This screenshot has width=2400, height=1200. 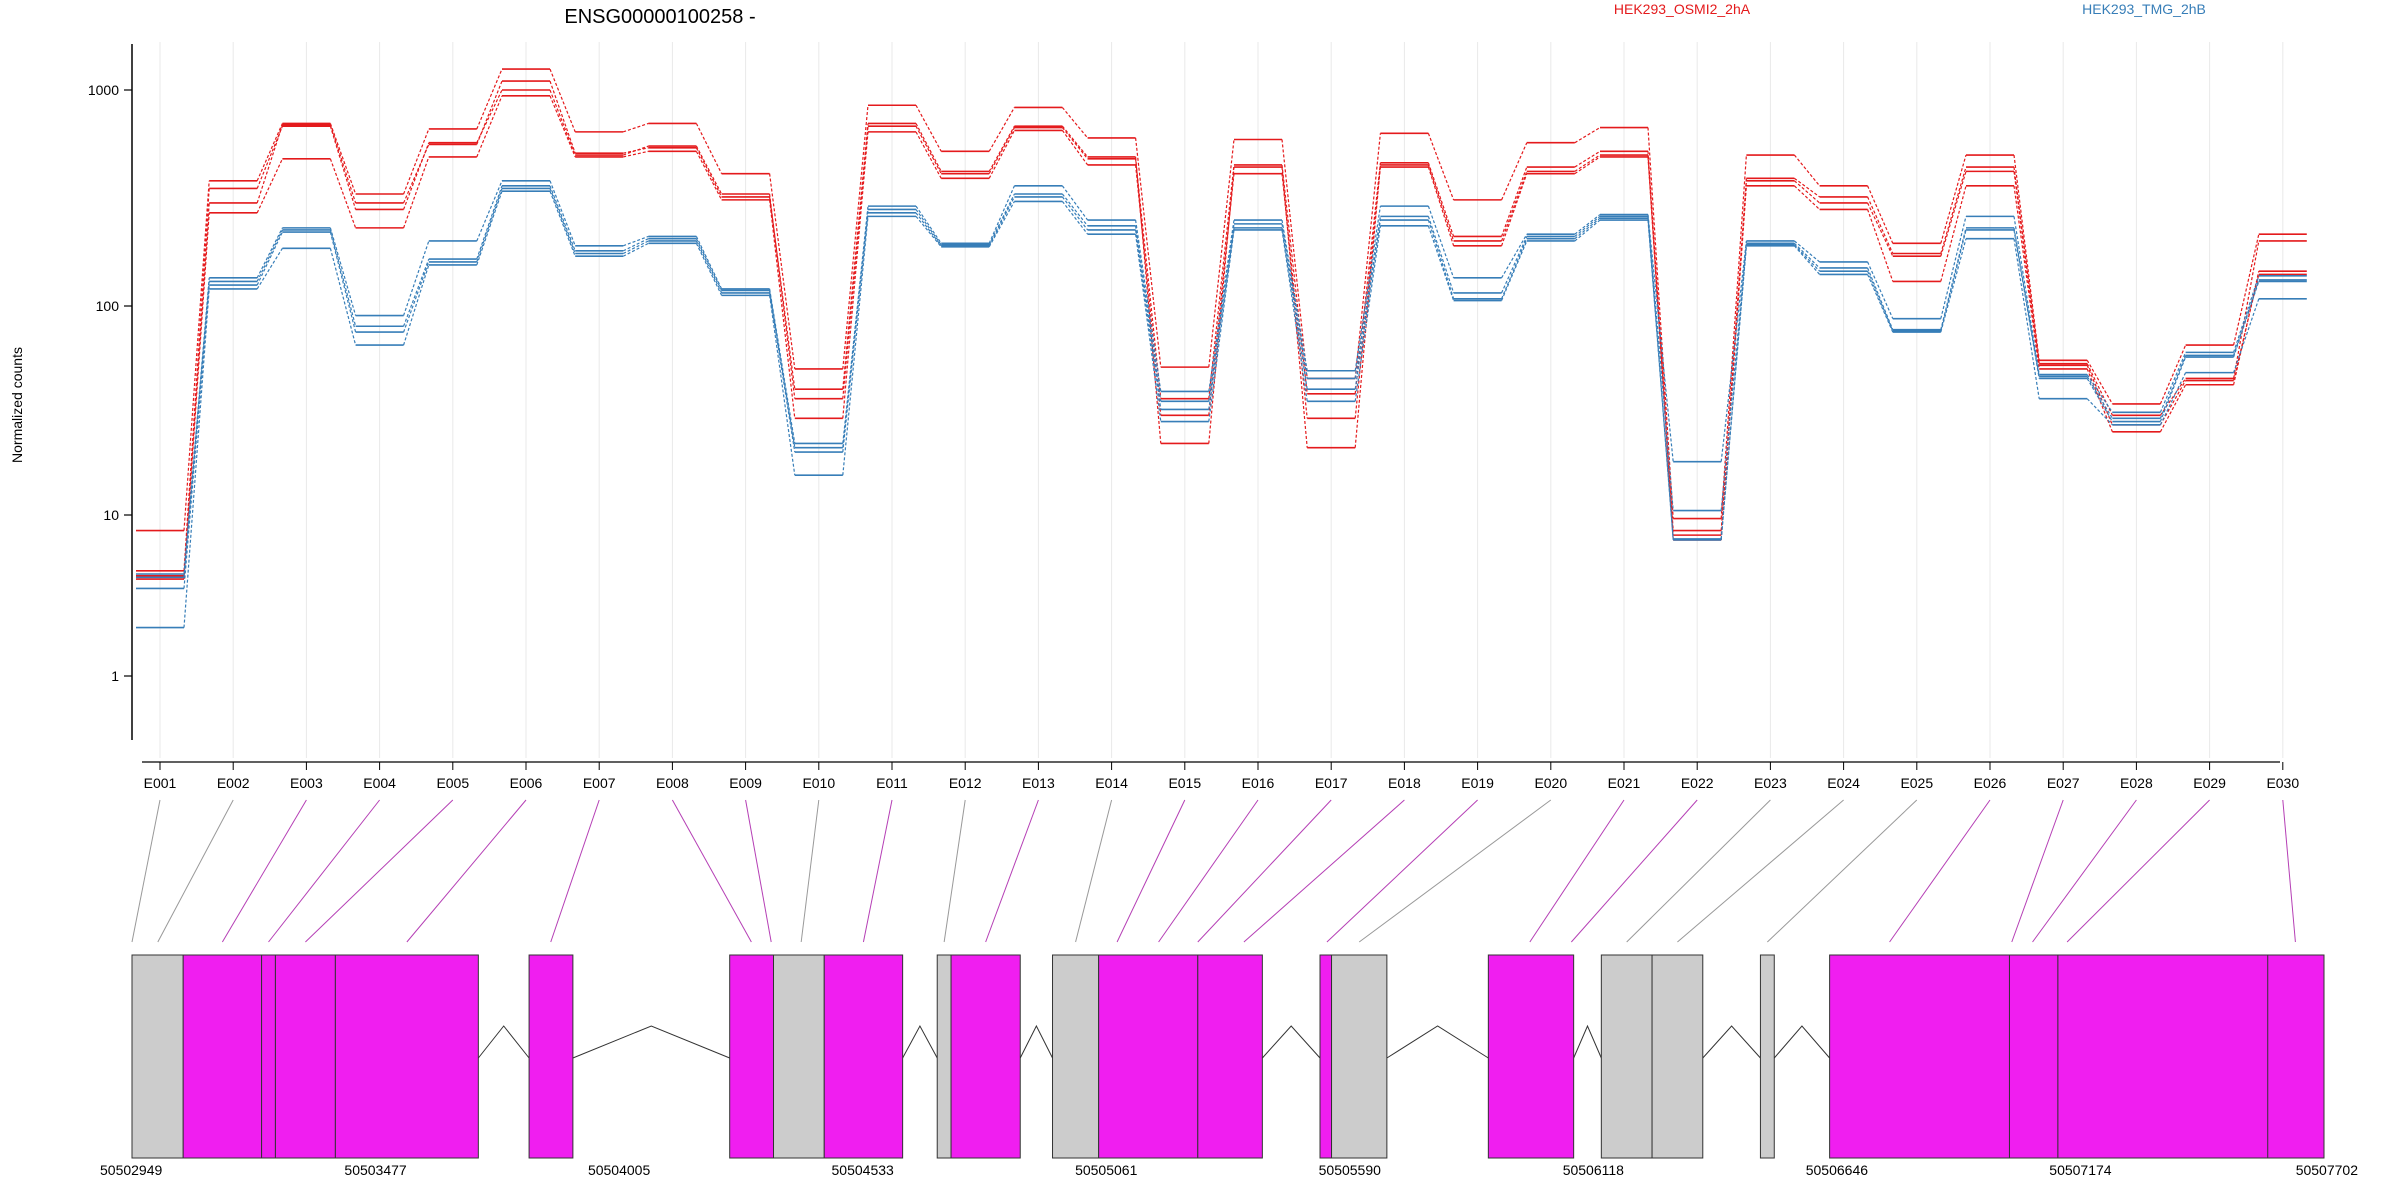 What do you see at coordinates (758, 871) in the screenshot?
I see `connector-e009` at bounding box center [758, 871].